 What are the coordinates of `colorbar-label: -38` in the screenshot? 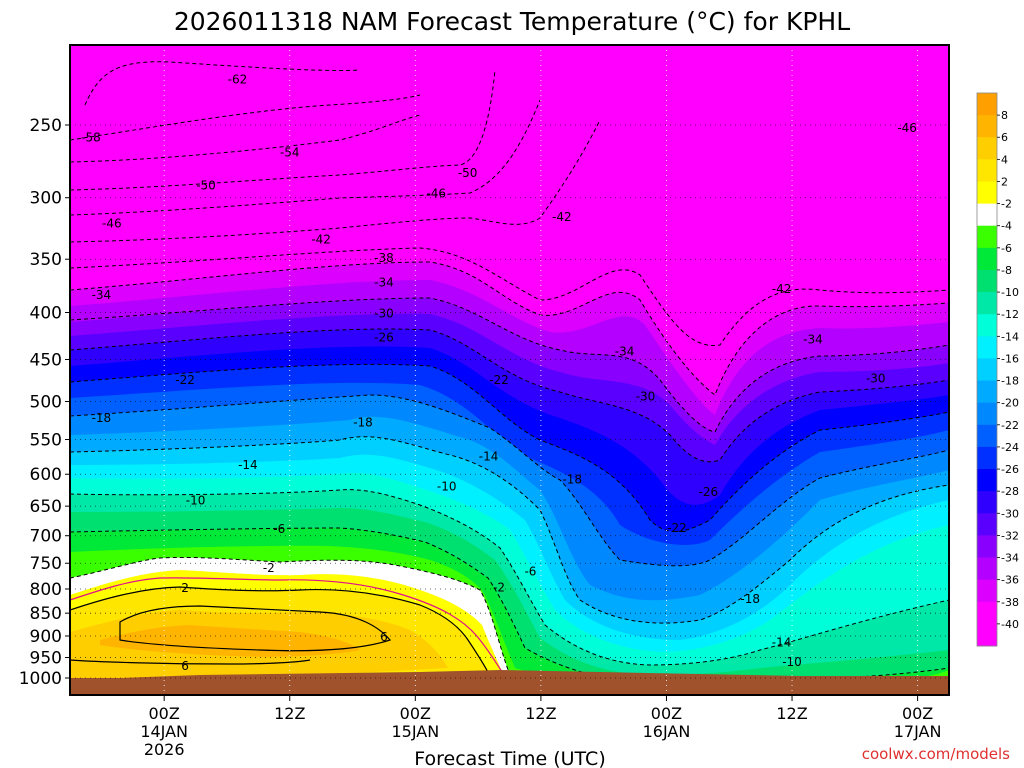 It's located at (1010, 602).